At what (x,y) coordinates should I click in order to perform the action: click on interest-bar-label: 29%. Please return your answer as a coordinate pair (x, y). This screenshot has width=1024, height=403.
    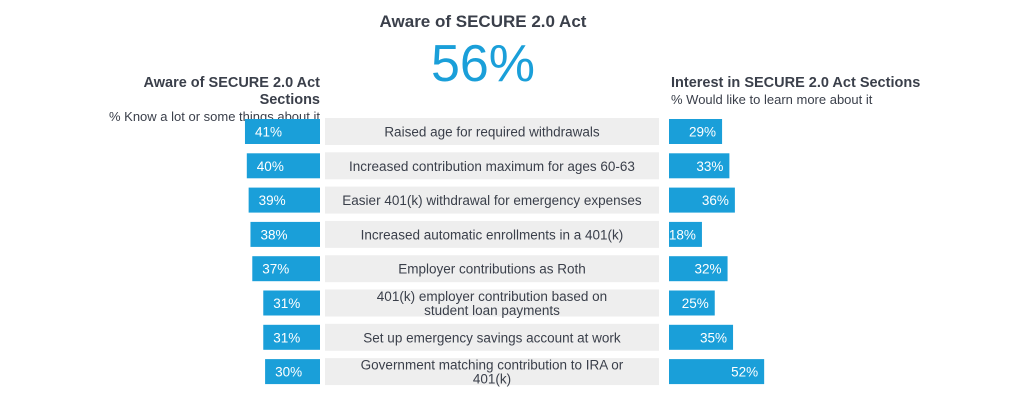
    Looking at the image, I should click on (702, 132).